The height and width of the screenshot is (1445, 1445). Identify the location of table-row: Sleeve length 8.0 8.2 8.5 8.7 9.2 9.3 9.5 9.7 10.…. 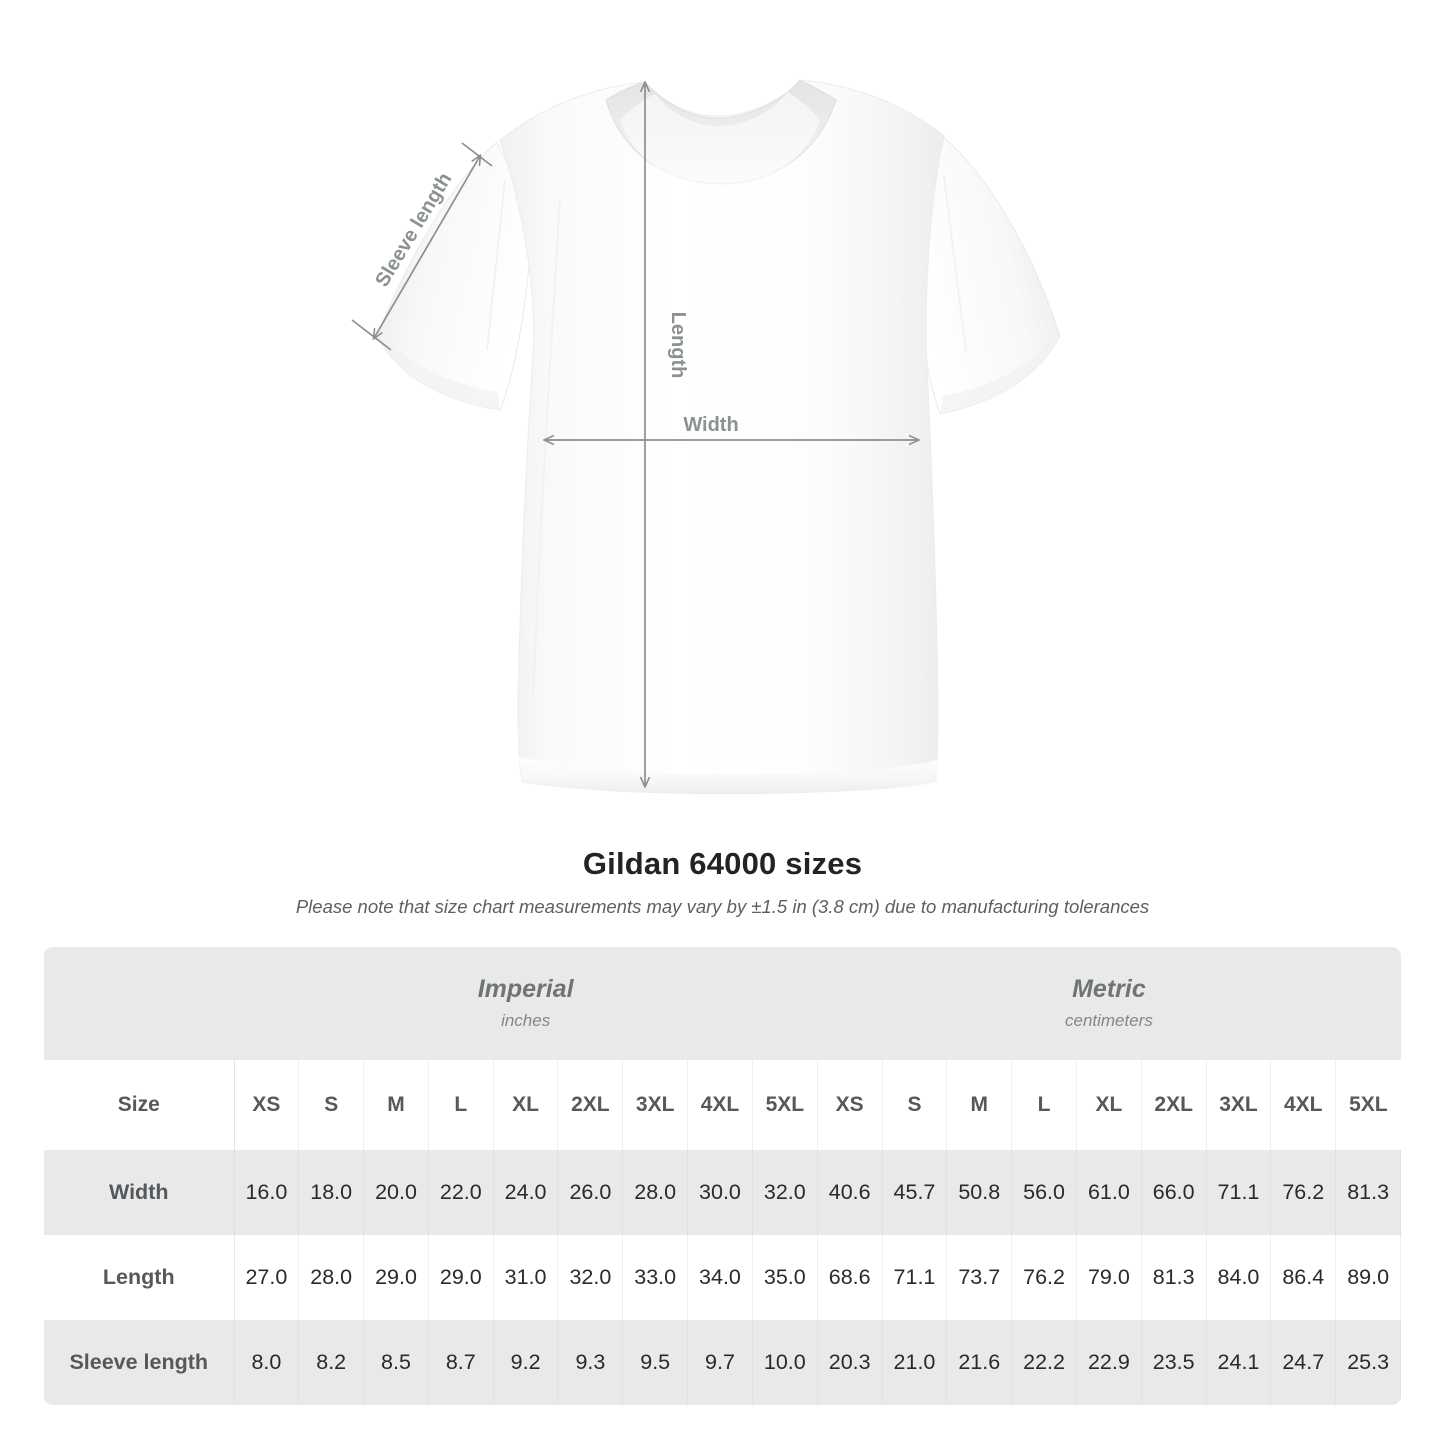
(722, 1362).